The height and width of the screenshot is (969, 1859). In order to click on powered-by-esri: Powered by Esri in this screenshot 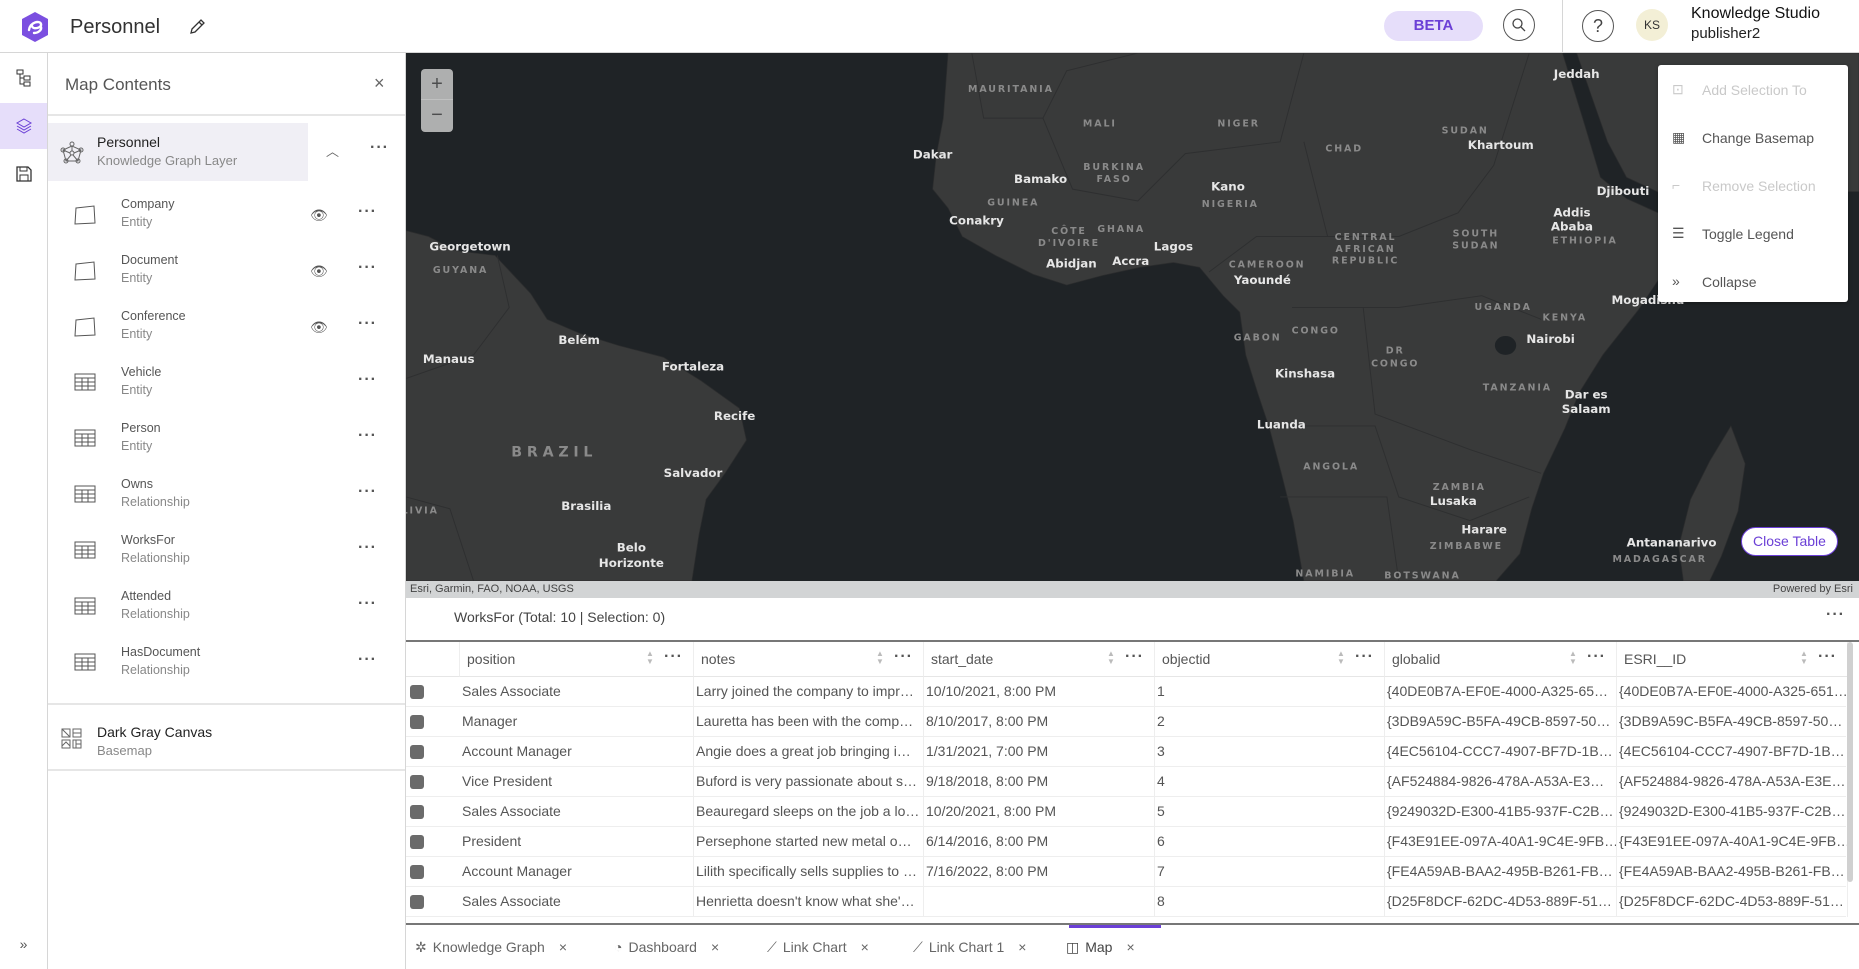, I will do `click(1812, 589)`.